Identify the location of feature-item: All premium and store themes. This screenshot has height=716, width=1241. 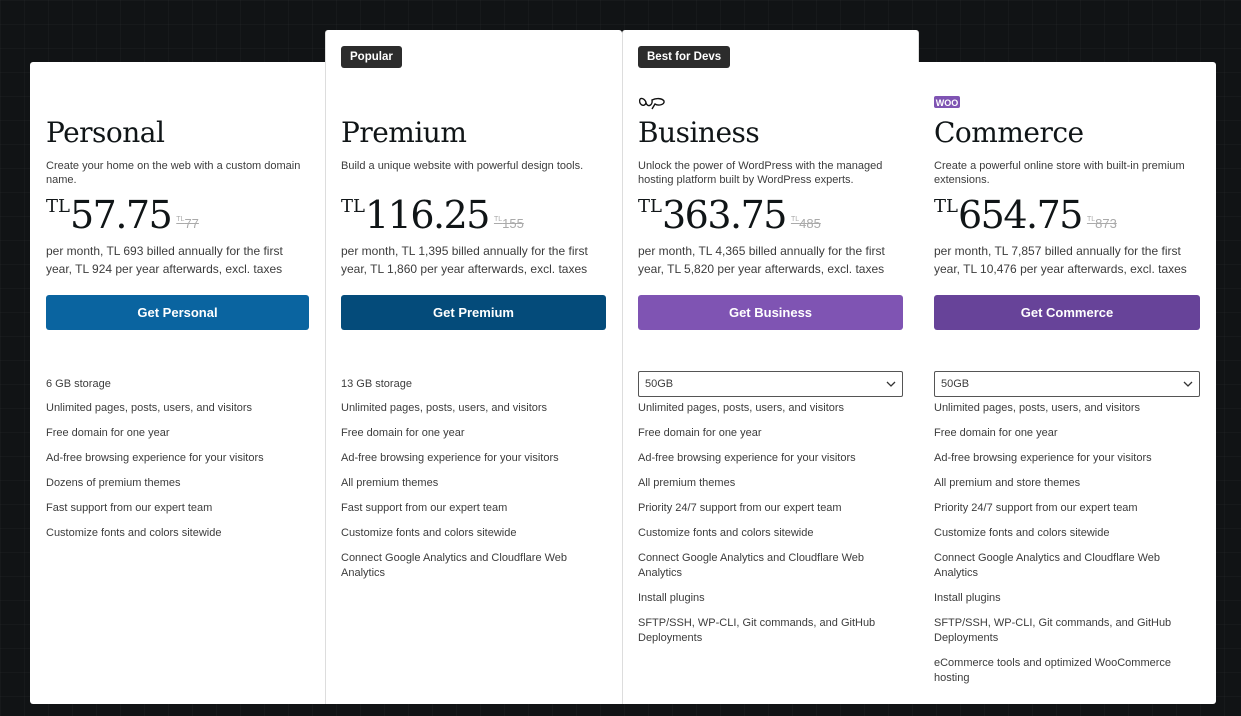
(1007, 483).